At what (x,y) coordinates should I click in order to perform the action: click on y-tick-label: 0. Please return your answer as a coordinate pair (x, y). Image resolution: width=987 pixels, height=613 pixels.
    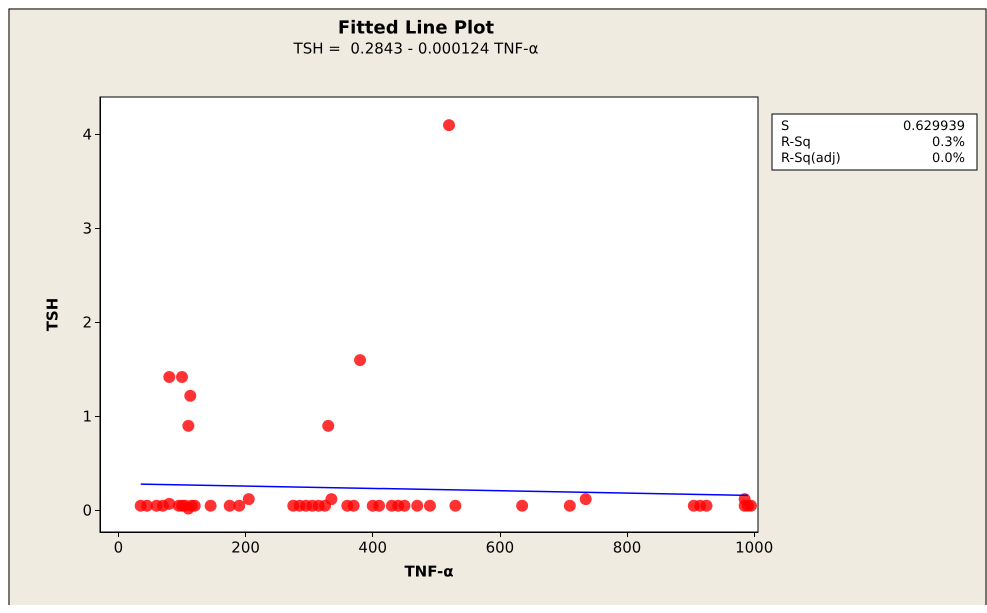
    Looking at the image, I should click on (87, 510).